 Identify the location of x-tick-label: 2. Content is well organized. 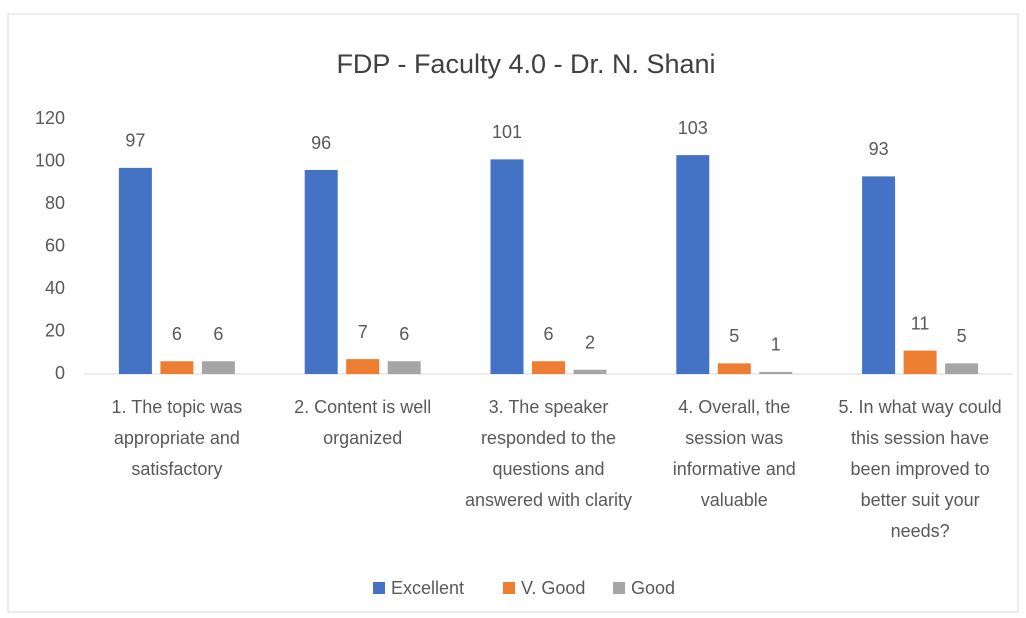
(363, 422).